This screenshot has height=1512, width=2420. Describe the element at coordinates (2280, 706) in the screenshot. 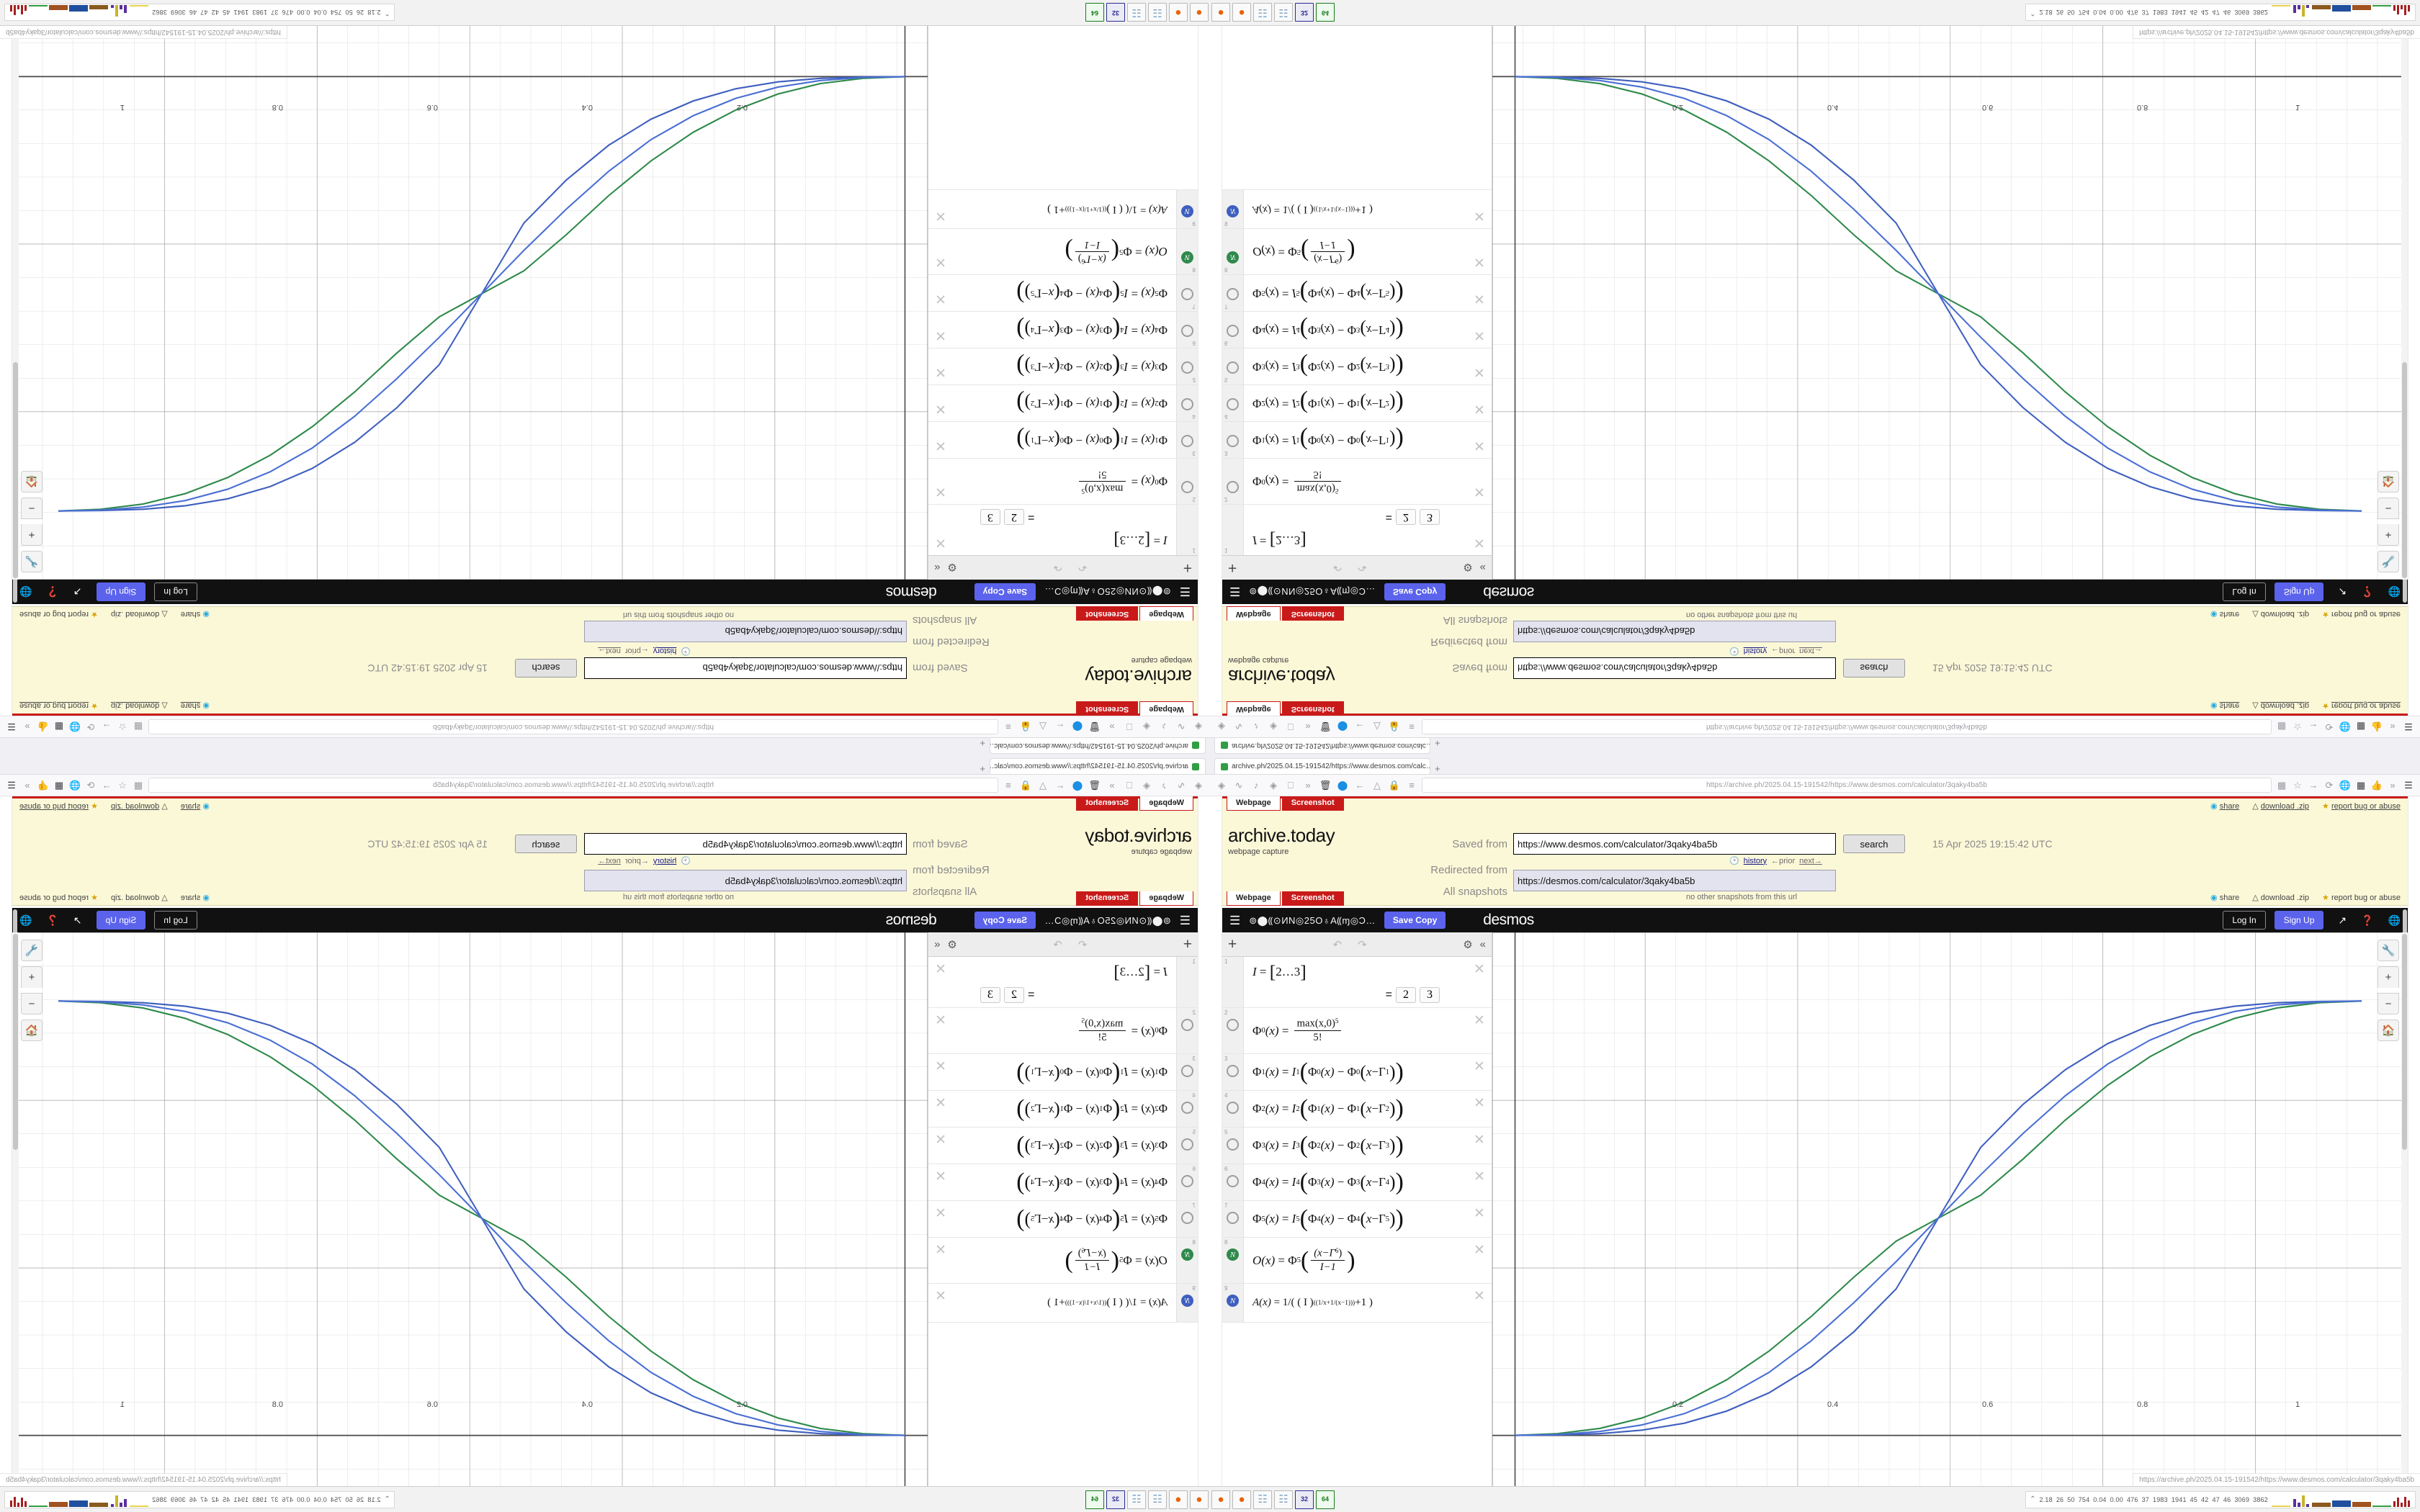

I see `download-link-top: △ download .zip` at that location.